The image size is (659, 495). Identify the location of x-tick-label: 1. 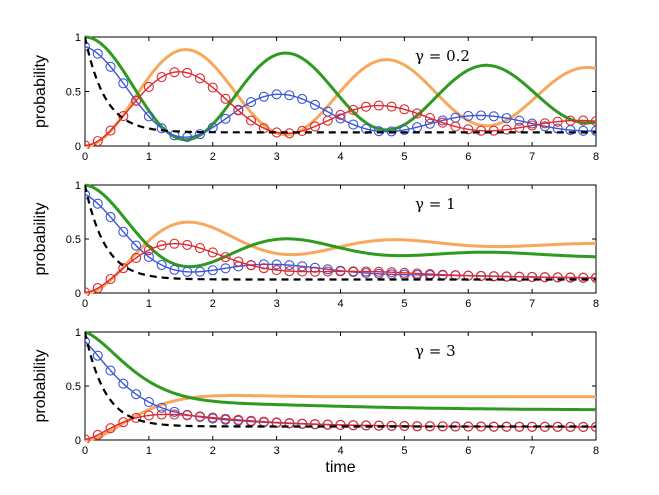
(149, 451).